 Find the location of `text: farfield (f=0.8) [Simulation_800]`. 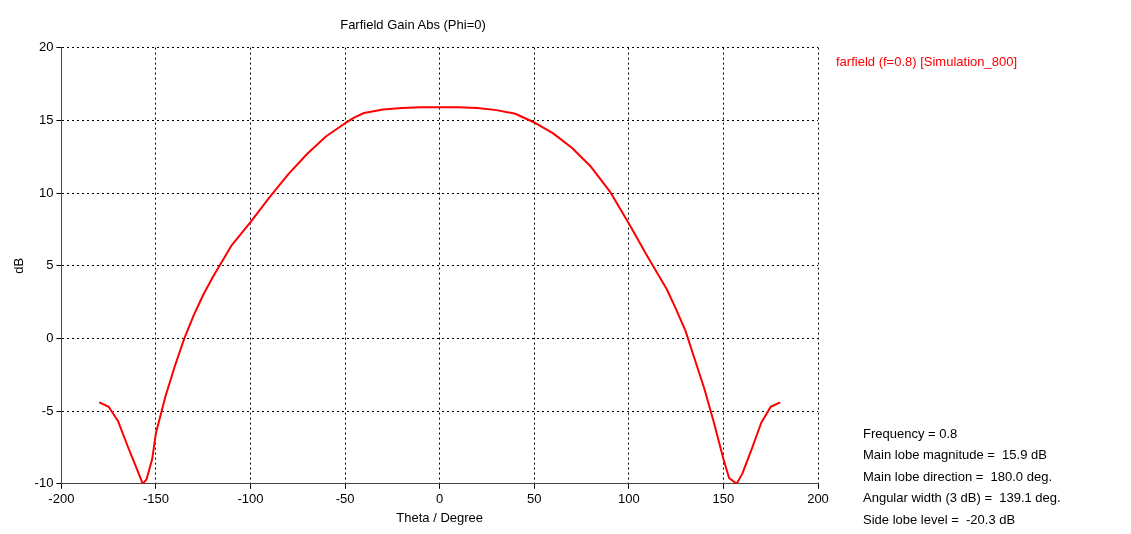

text: farfield (f=0.8) [Simulation_800] is located at coordinates (927, 61).